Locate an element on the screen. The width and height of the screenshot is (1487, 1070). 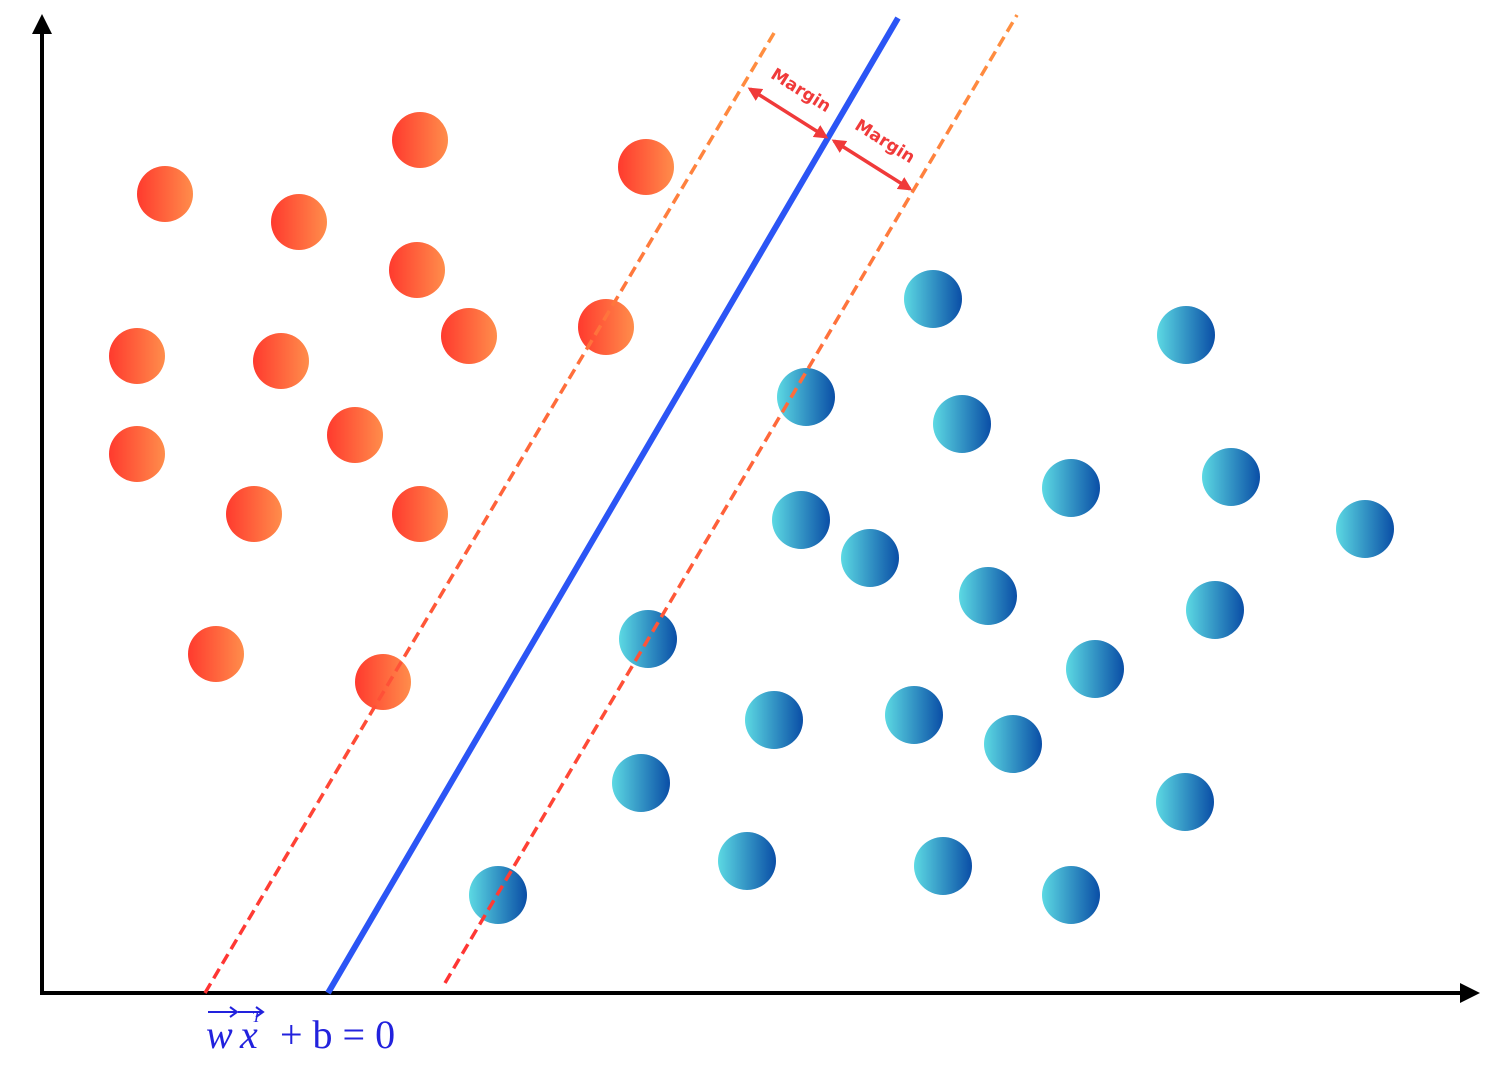
equation: w x T + b = 0 is located at coordinates (300, 1031).